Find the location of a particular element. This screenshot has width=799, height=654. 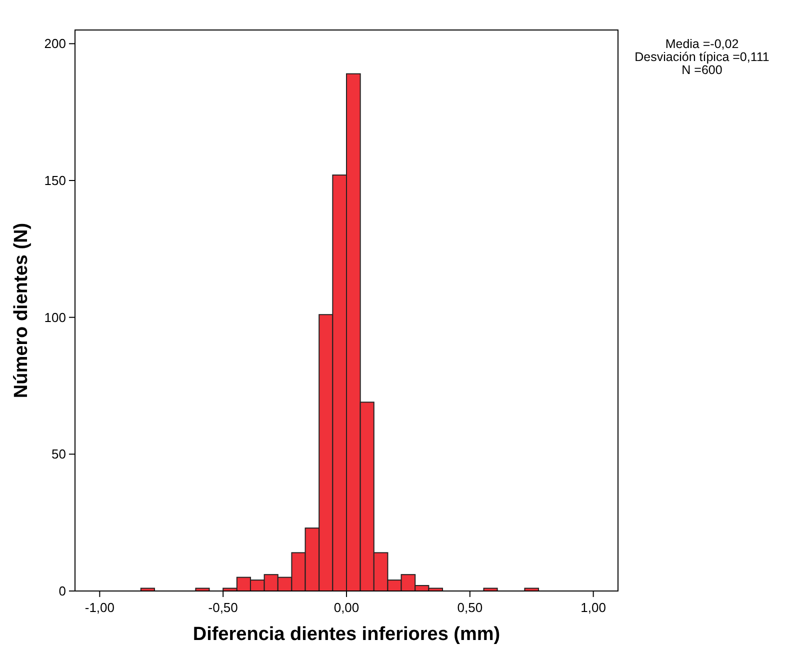

text: Desviación típica =0,111 is located at coordinates (702, 57).